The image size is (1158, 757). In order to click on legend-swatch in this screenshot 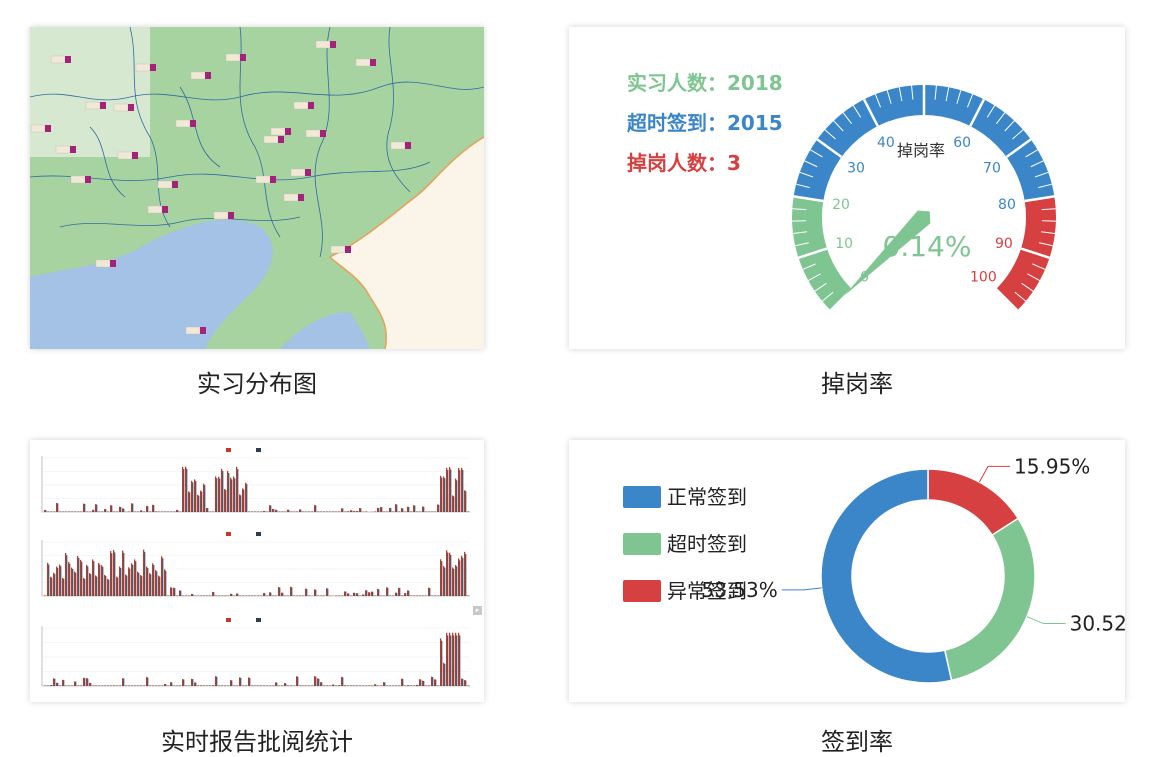, I will do `click(642, 497)`.